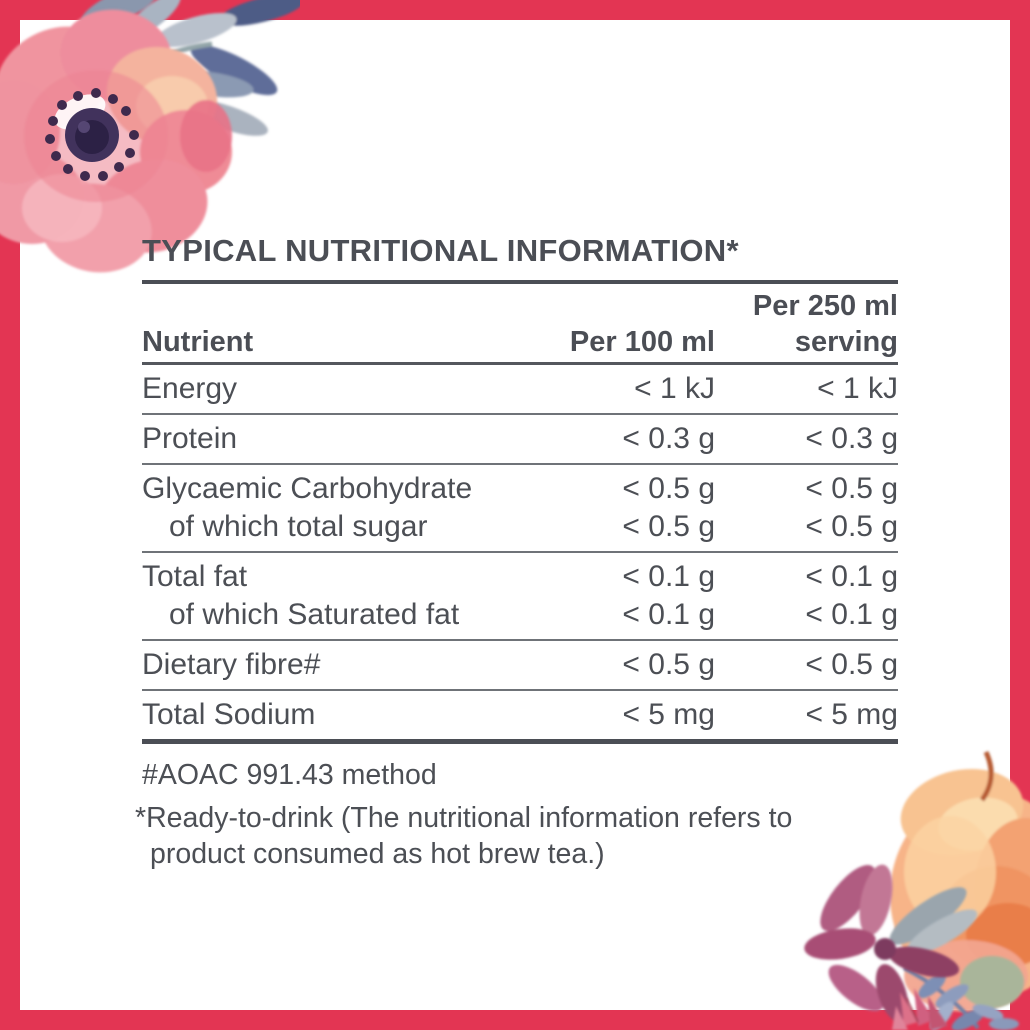 The image size is (1030, 1030). I want to click on table-line: Glycaemic Carbohydrate < 0.5 g < 0.5 g, so click(520, 489).